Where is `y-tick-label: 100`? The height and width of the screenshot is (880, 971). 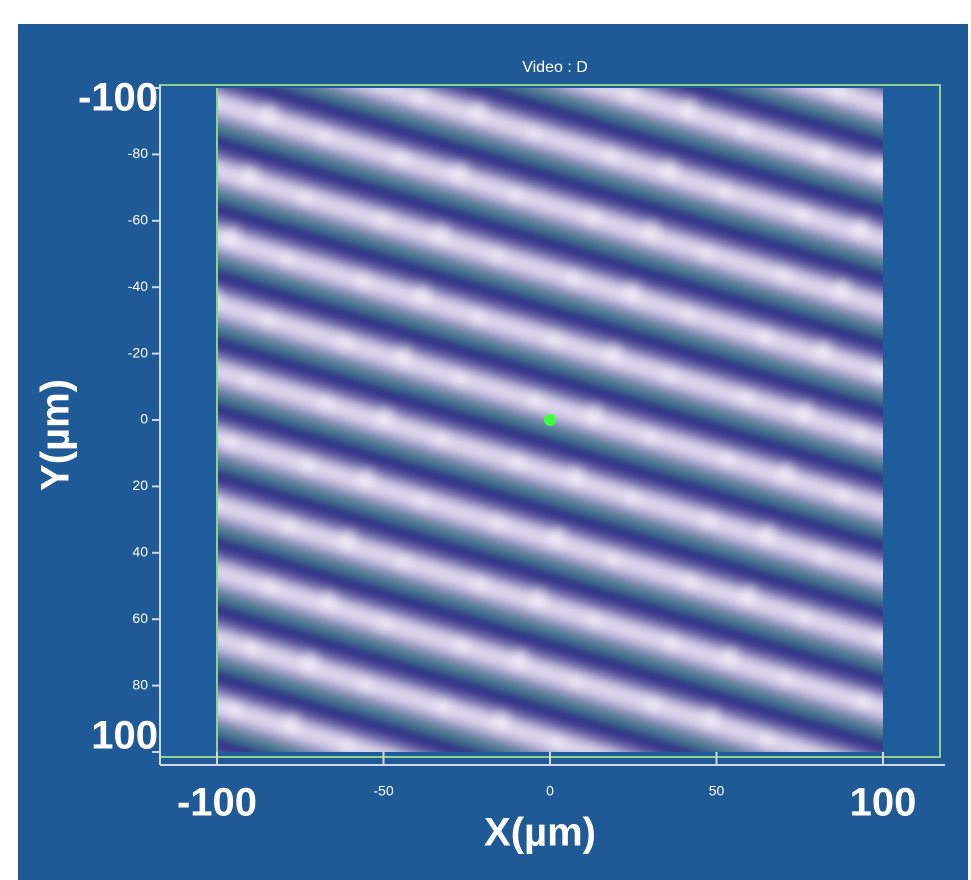 y-tick-label: 100 is located at coordinates (124, 736).